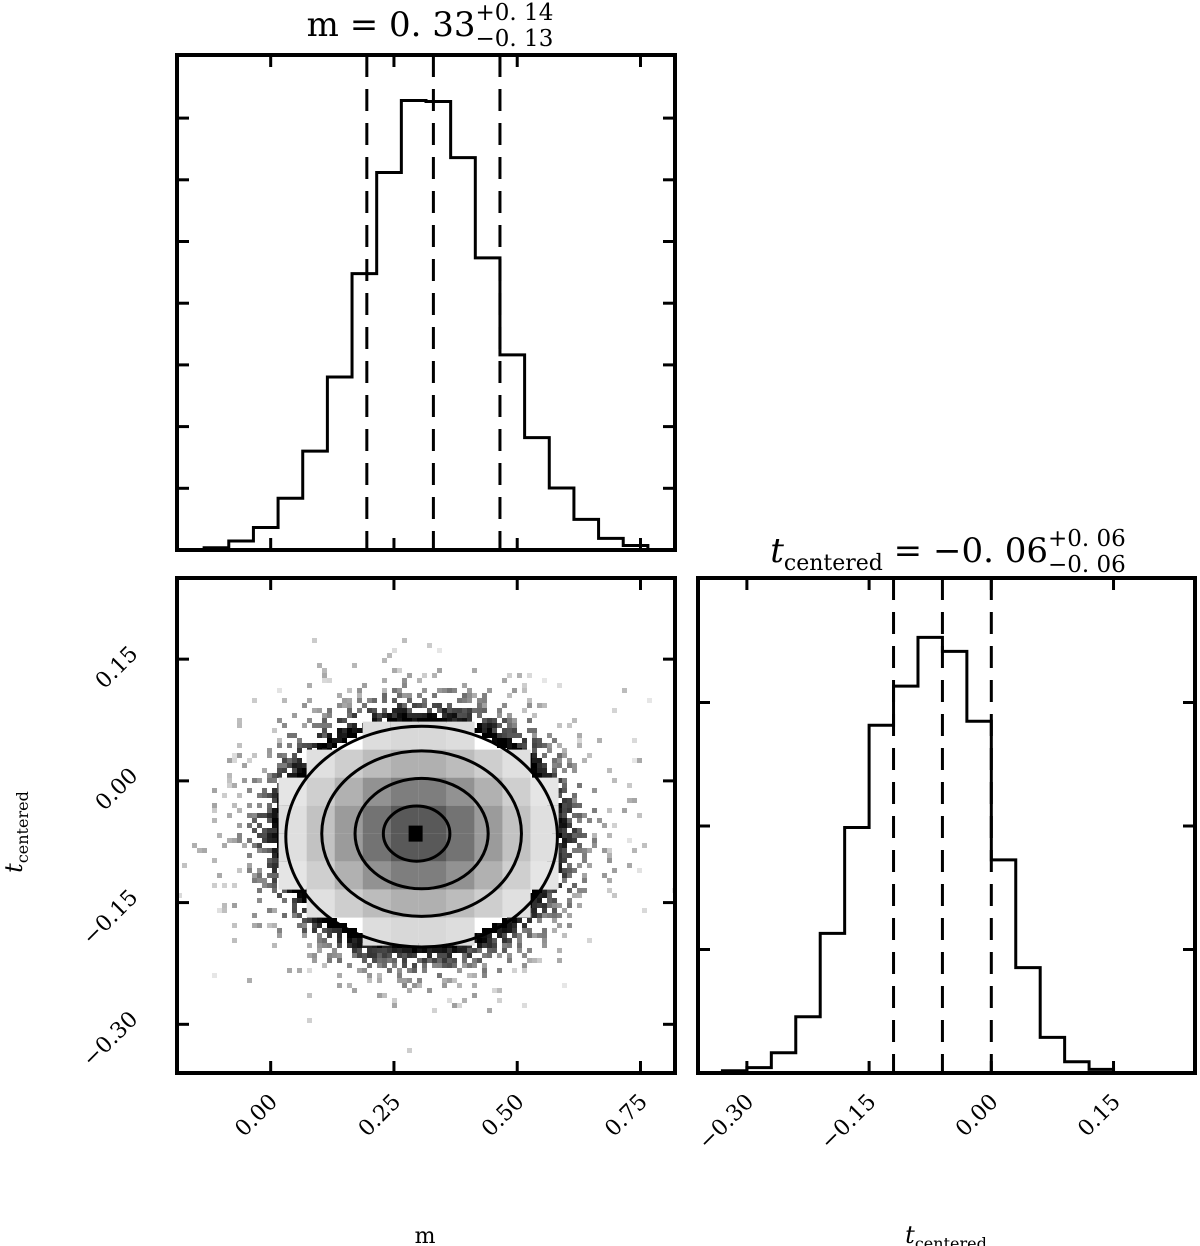 The width and height of the screenshot is (1200, 1246). I want to click on m-vs-t-contours, so click(421, 836).